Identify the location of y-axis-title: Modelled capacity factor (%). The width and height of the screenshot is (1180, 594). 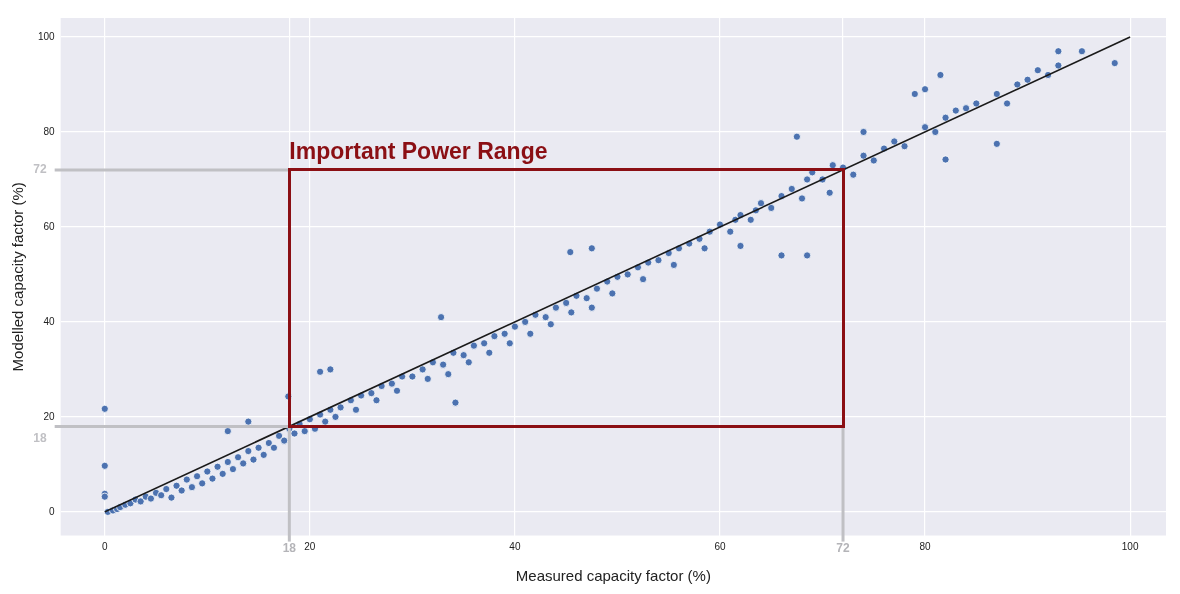
(18, 277).